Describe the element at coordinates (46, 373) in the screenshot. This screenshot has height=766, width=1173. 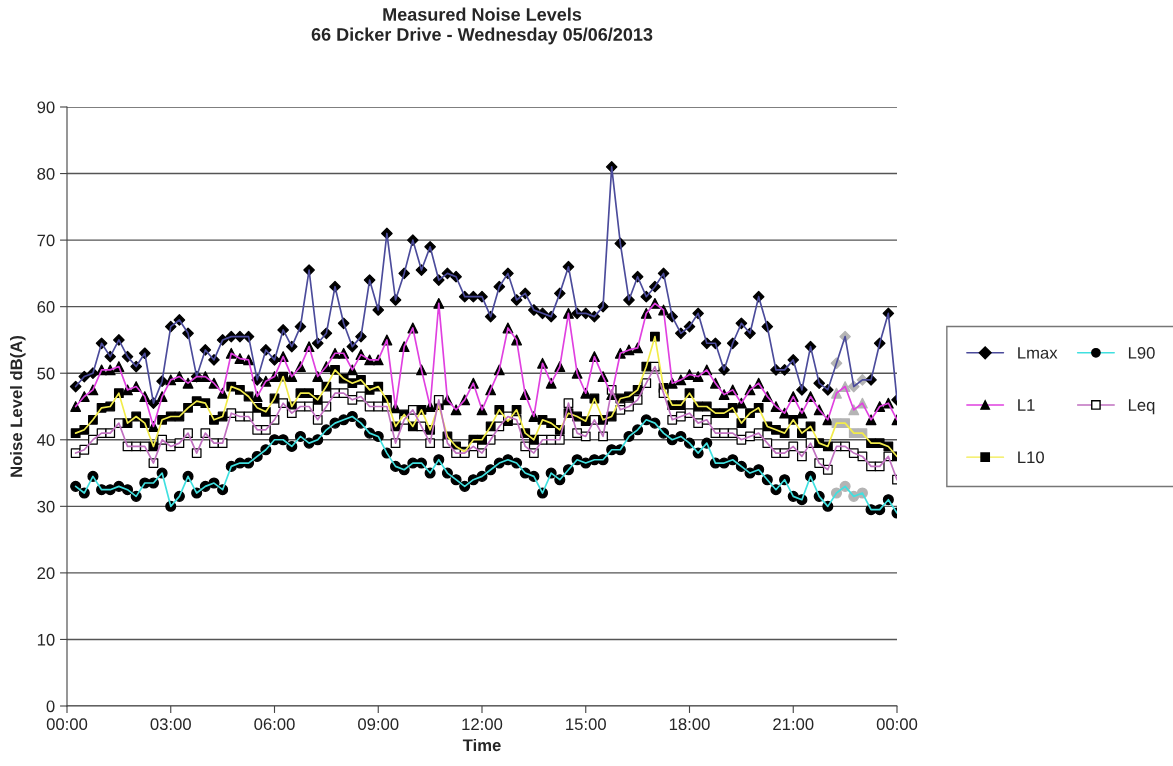
I see `y-tick-label: 50` at that location.